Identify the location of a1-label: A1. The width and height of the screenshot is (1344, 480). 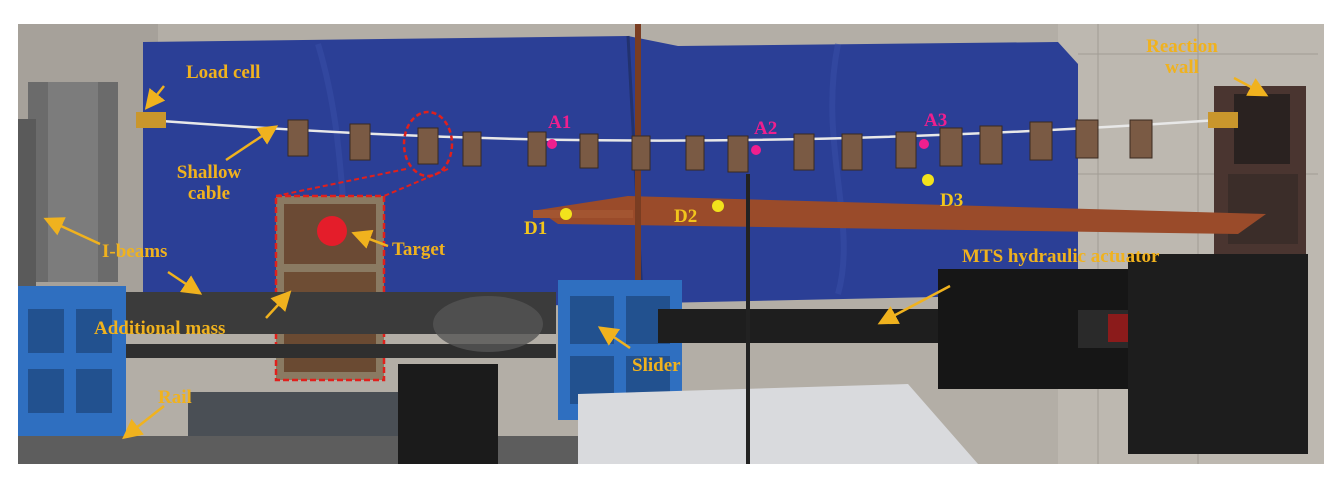
(560, 122).